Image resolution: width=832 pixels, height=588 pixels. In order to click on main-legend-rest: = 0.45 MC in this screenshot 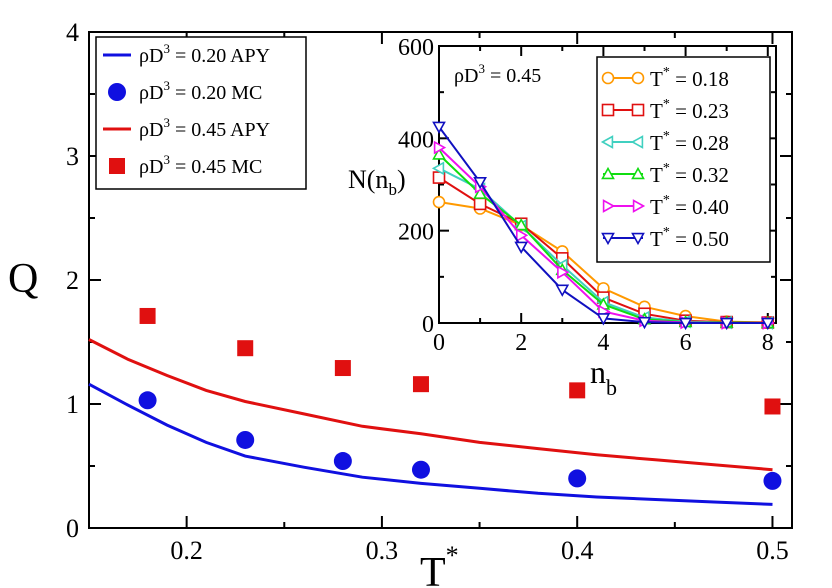, I will do `click(216, 167)`.